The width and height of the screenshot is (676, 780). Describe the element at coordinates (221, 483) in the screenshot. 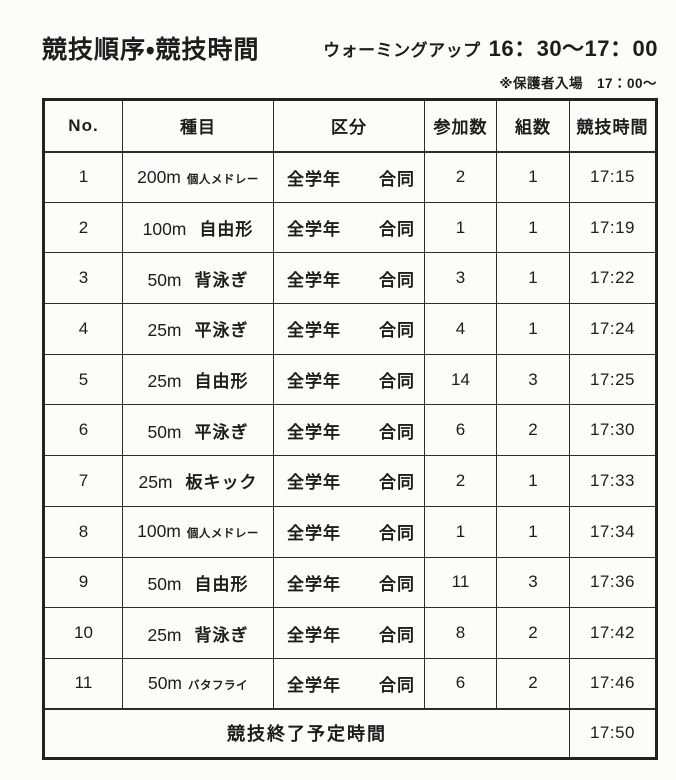

I see `event-stroke: 板キック` at that location.